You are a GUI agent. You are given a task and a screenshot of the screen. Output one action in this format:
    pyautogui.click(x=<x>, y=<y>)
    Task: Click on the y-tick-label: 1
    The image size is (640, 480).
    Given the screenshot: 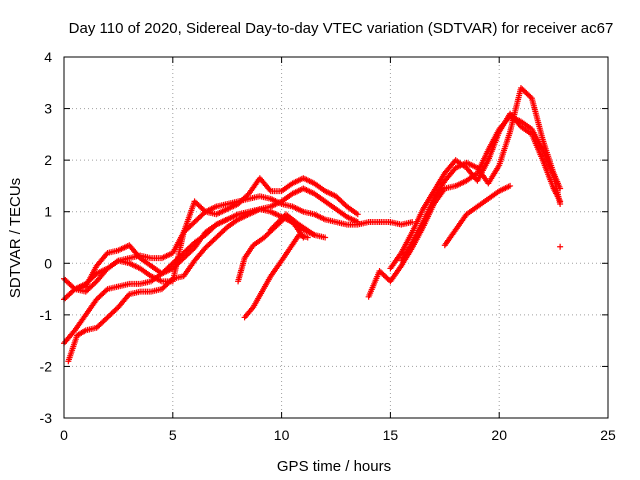 What is the action you would take?
    pyautogui.click(x=48, y=212)
    